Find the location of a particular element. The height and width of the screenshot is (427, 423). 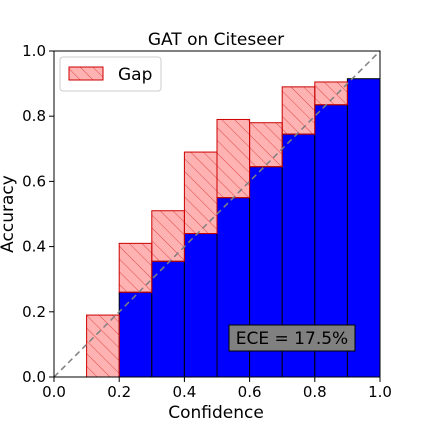

legend-frame is located at coordinates (110, 74).